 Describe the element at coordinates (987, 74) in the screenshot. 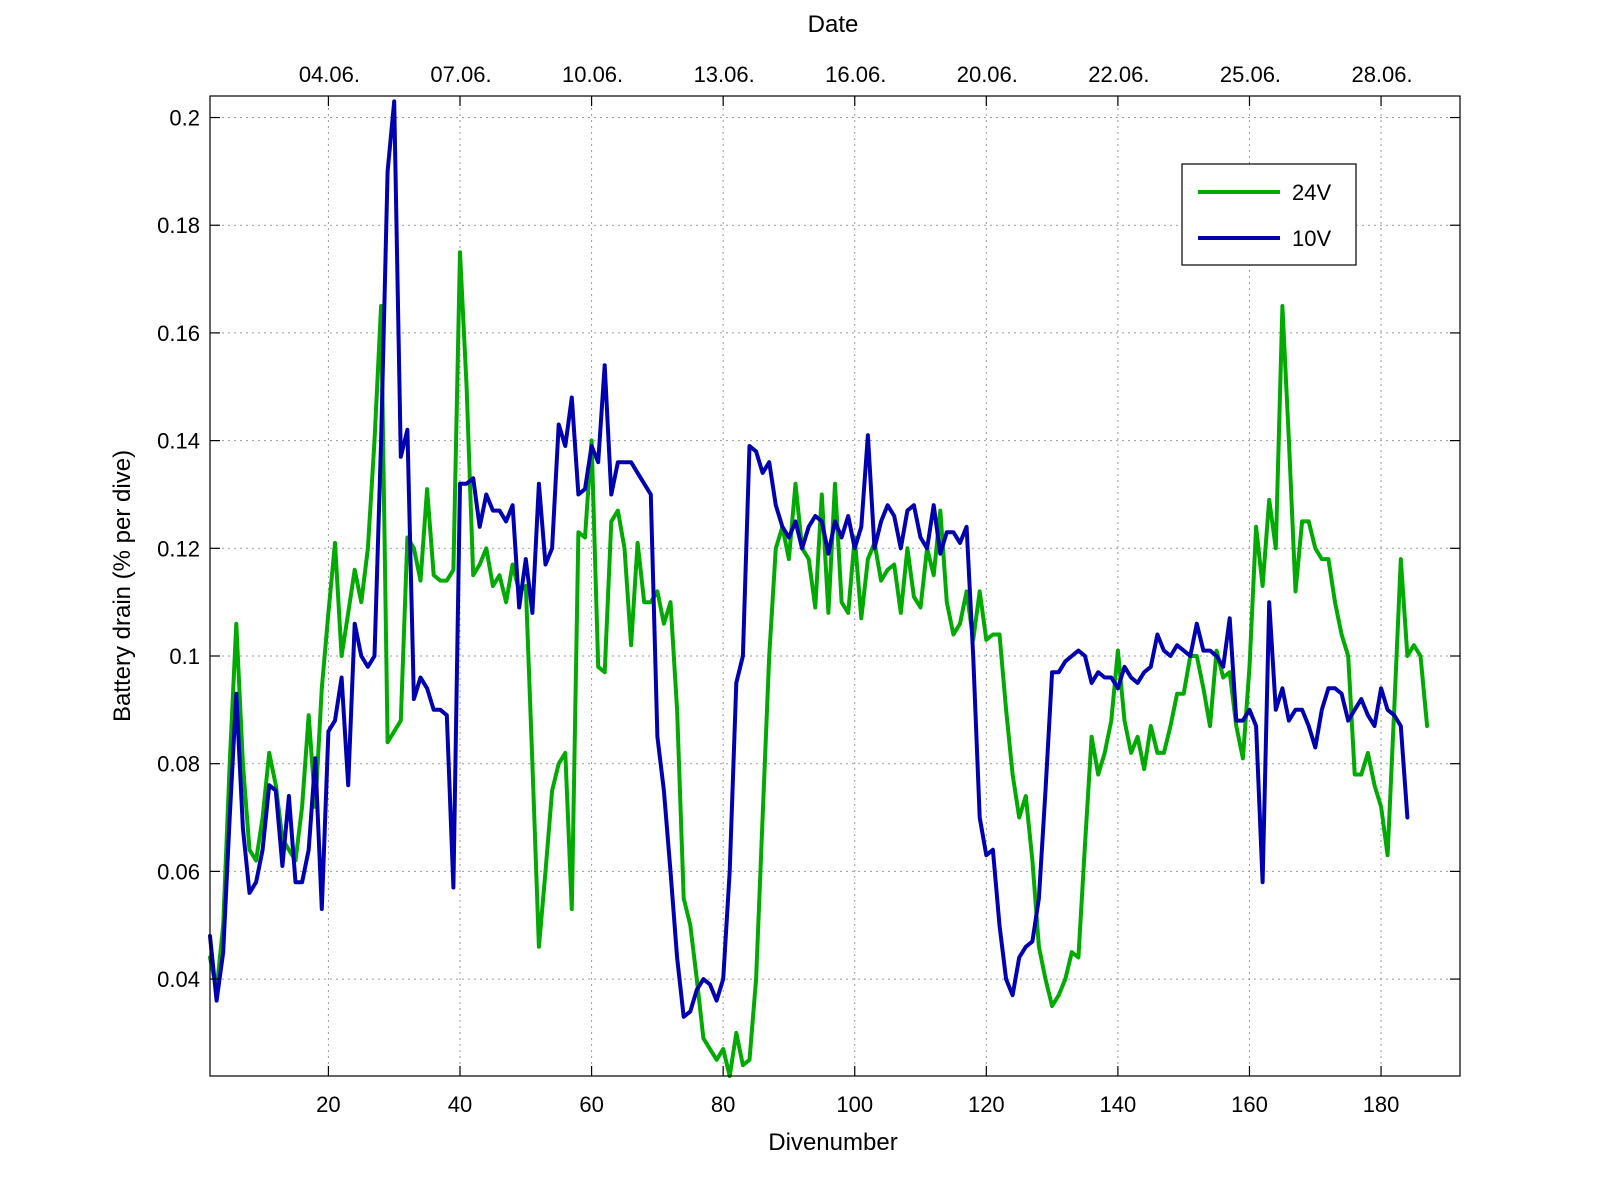

I see `date-tick-label: 20.06.` at that location.